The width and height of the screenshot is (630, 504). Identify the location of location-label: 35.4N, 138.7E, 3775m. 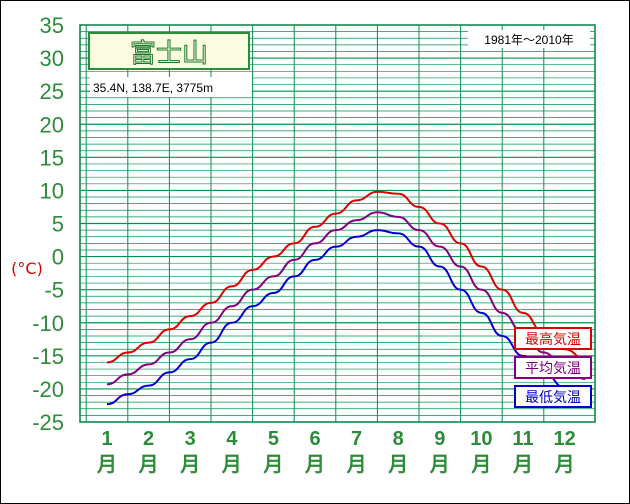
(153, 88).